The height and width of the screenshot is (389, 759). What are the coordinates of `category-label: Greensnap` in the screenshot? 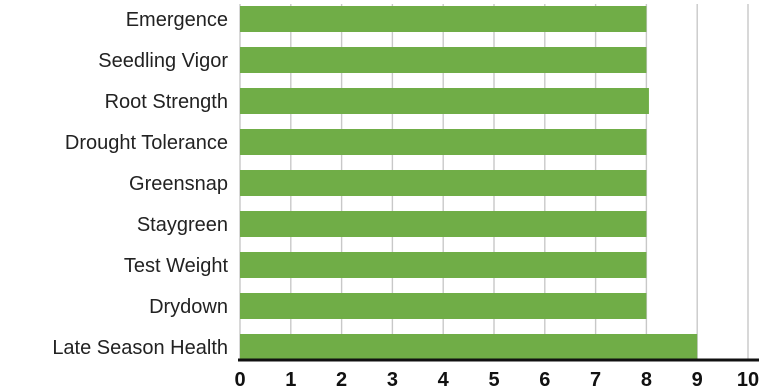 It's located at (178, 184).